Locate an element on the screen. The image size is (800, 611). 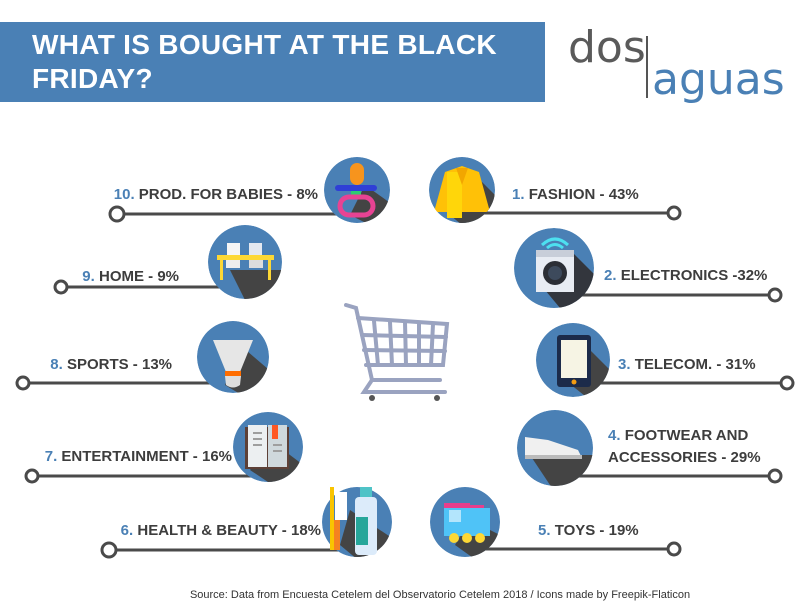
table-chairs-icon is located at coordinates (245, 262).